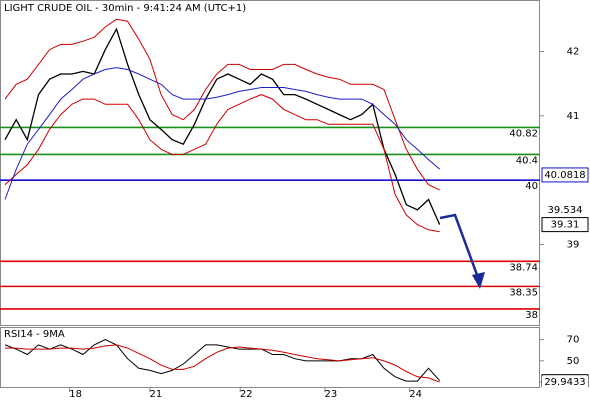 Image resolution: width=590 pixels, height=400 pixels. Describe the element at coordinates (573, 116) in the screenshot. I see `y-tick-label: 41` at that location.